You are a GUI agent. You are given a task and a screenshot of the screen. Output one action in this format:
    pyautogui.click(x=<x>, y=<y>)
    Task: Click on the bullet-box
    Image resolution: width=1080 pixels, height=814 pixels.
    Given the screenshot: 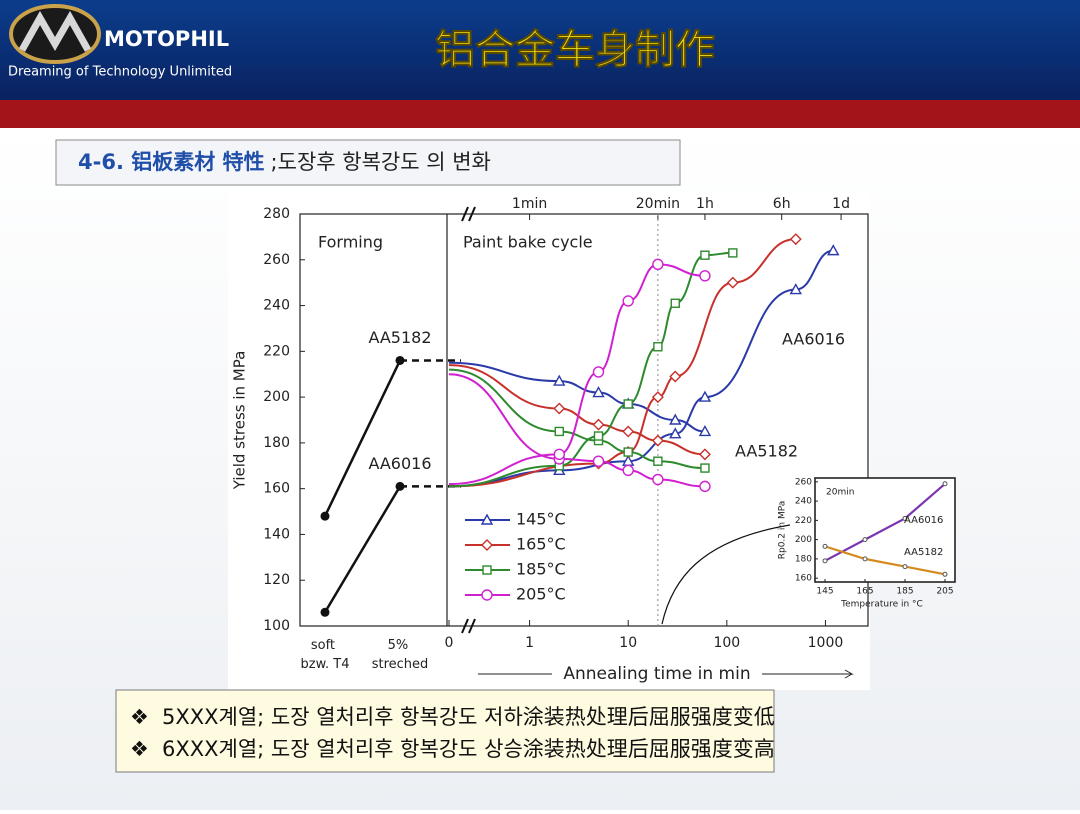 What is the action you would take?
    pyautogui.click(x=445, y=731)
    